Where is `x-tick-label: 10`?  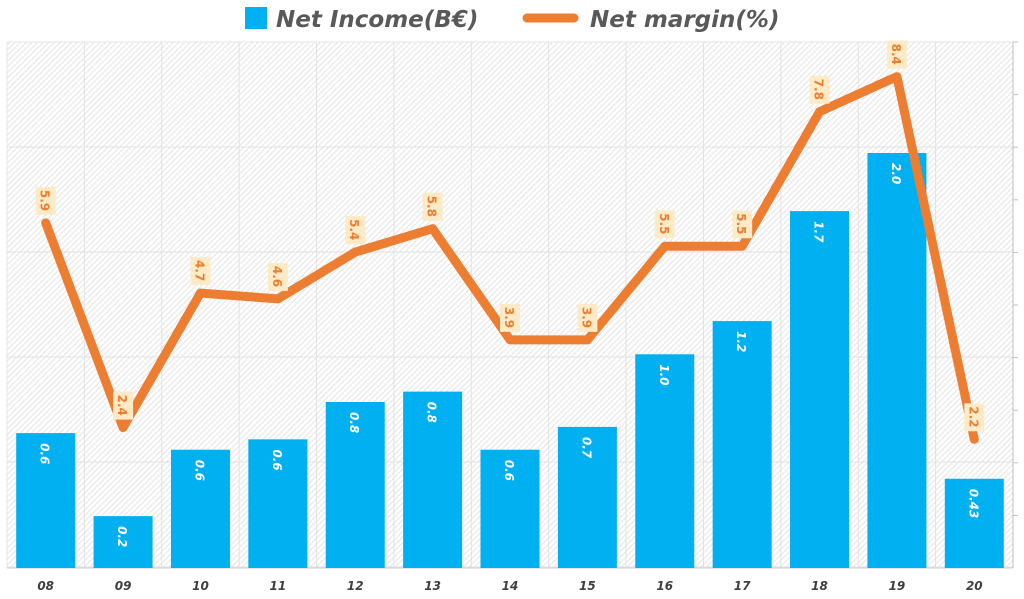 x-tick-label: 10 is located at coordinates (200, 586).